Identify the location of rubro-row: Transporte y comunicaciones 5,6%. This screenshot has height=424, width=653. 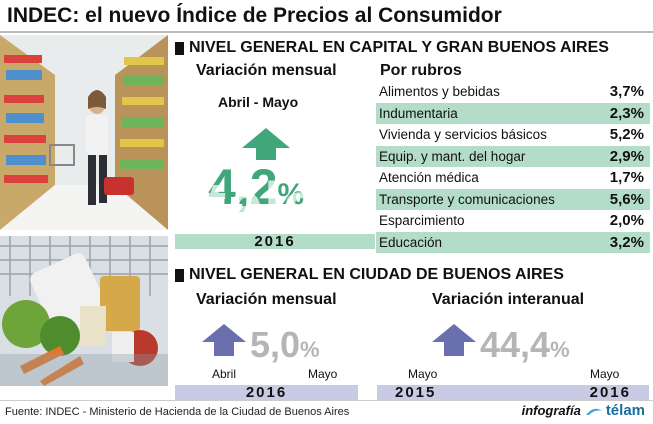
(513, 199).